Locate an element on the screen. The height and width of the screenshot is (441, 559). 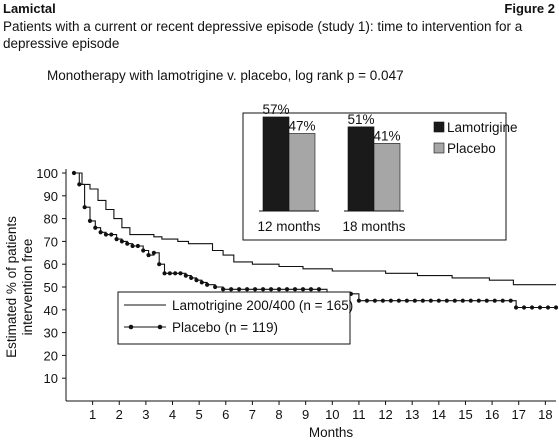
x-tick-label: 5 is located at coordinates (199, 414).